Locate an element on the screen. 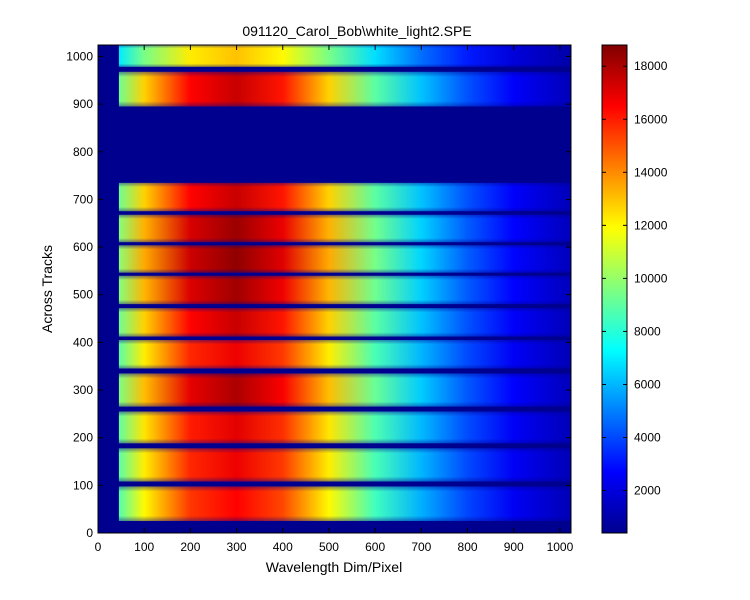 This screenshot has width=750, height=600. colorbar-tick-label: 16000 is located at coordinates (651, 119).